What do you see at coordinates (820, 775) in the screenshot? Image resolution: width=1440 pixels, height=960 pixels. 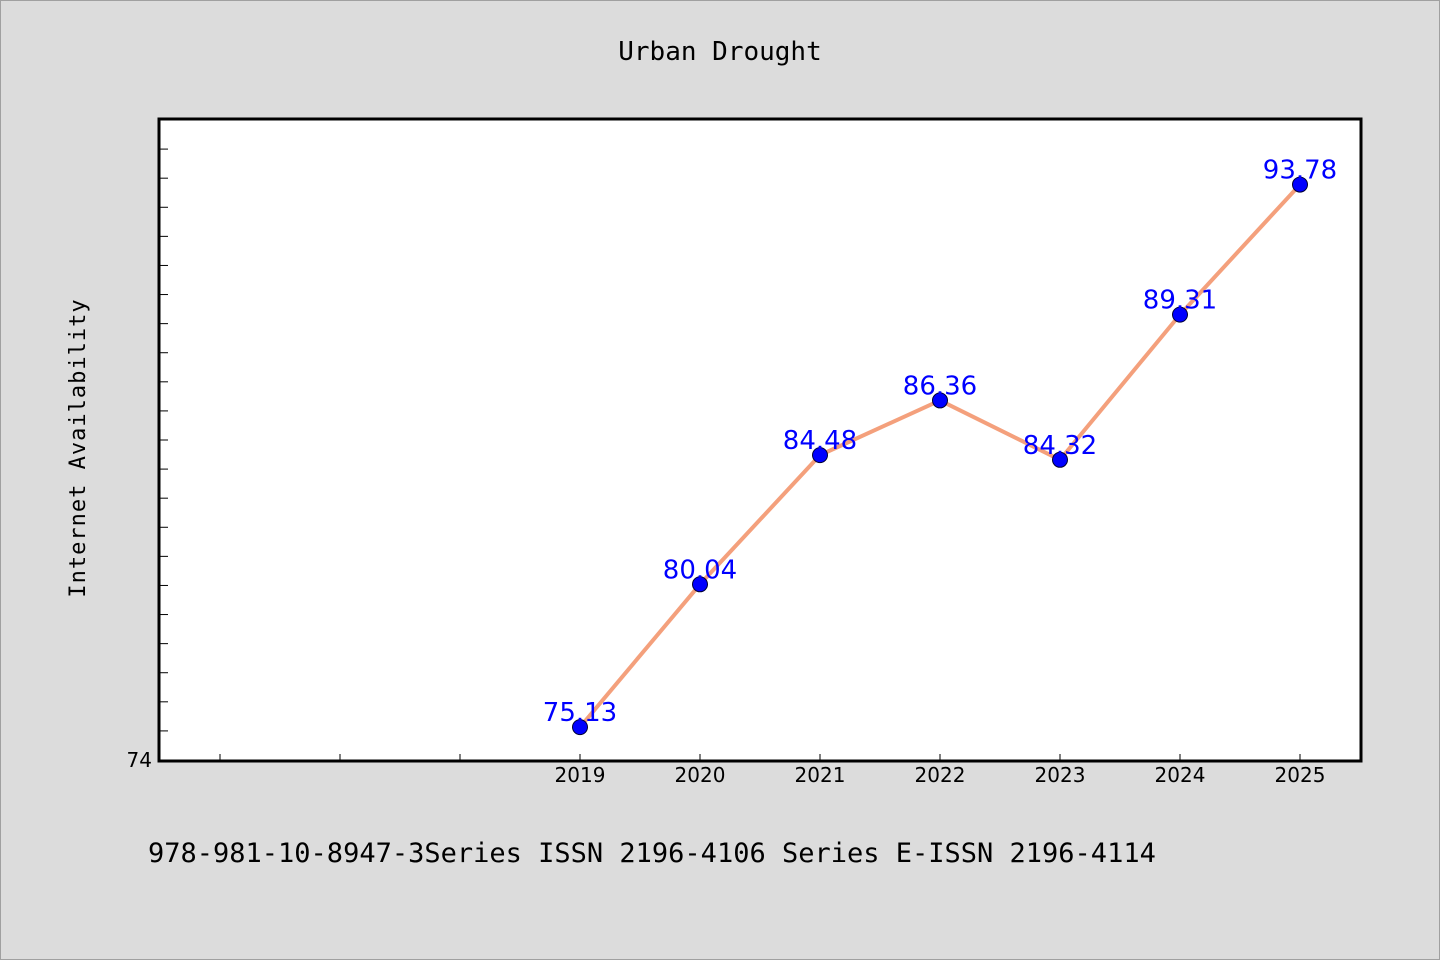 I see `x-tick-label: 2021` at bounding box center [820, 775].